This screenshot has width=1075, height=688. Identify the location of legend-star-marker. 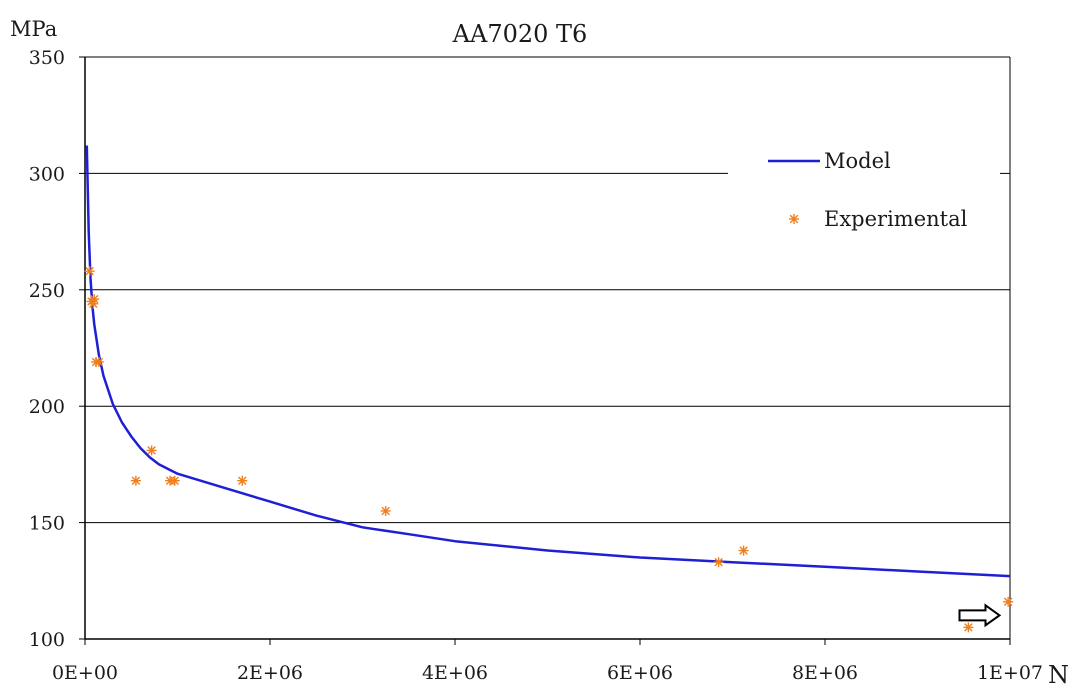
(794, 219).